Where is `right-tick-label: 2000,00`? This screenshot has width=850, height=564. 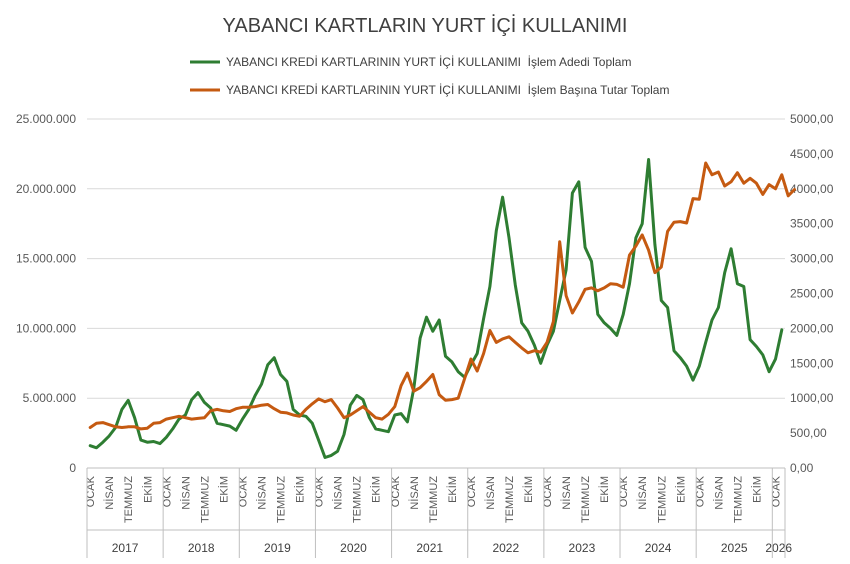
right-tick-label: 2000,00 is located at coordinates (812, 328).